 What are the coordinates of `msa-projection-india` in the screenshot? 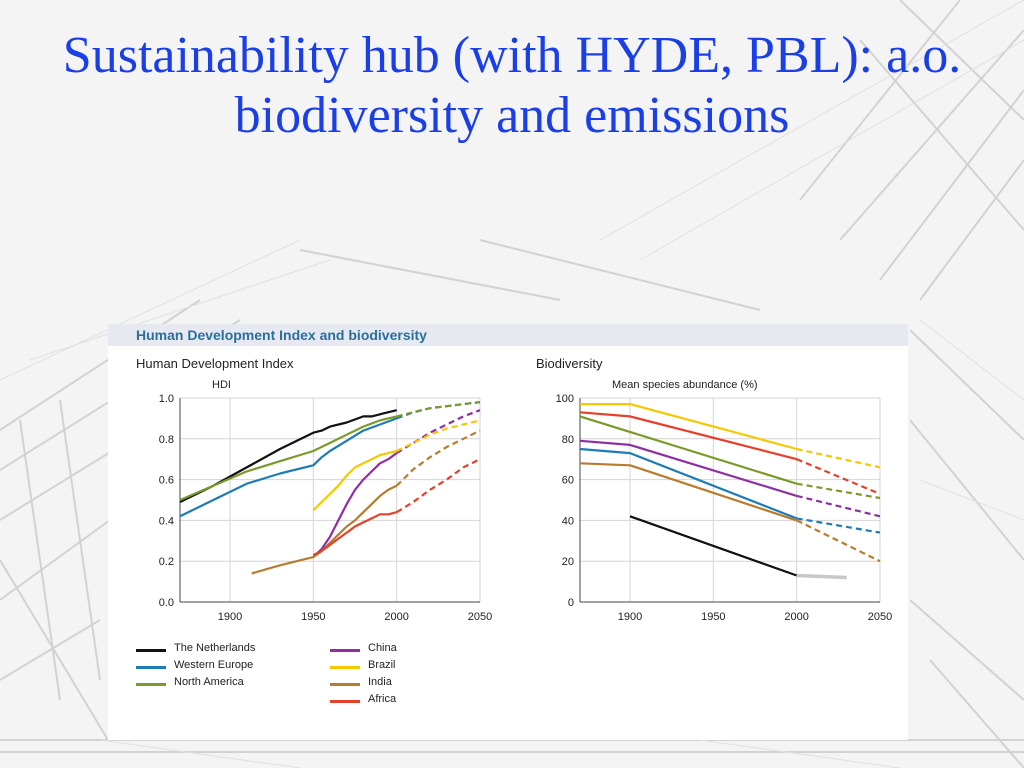 It's located at (838, 541).